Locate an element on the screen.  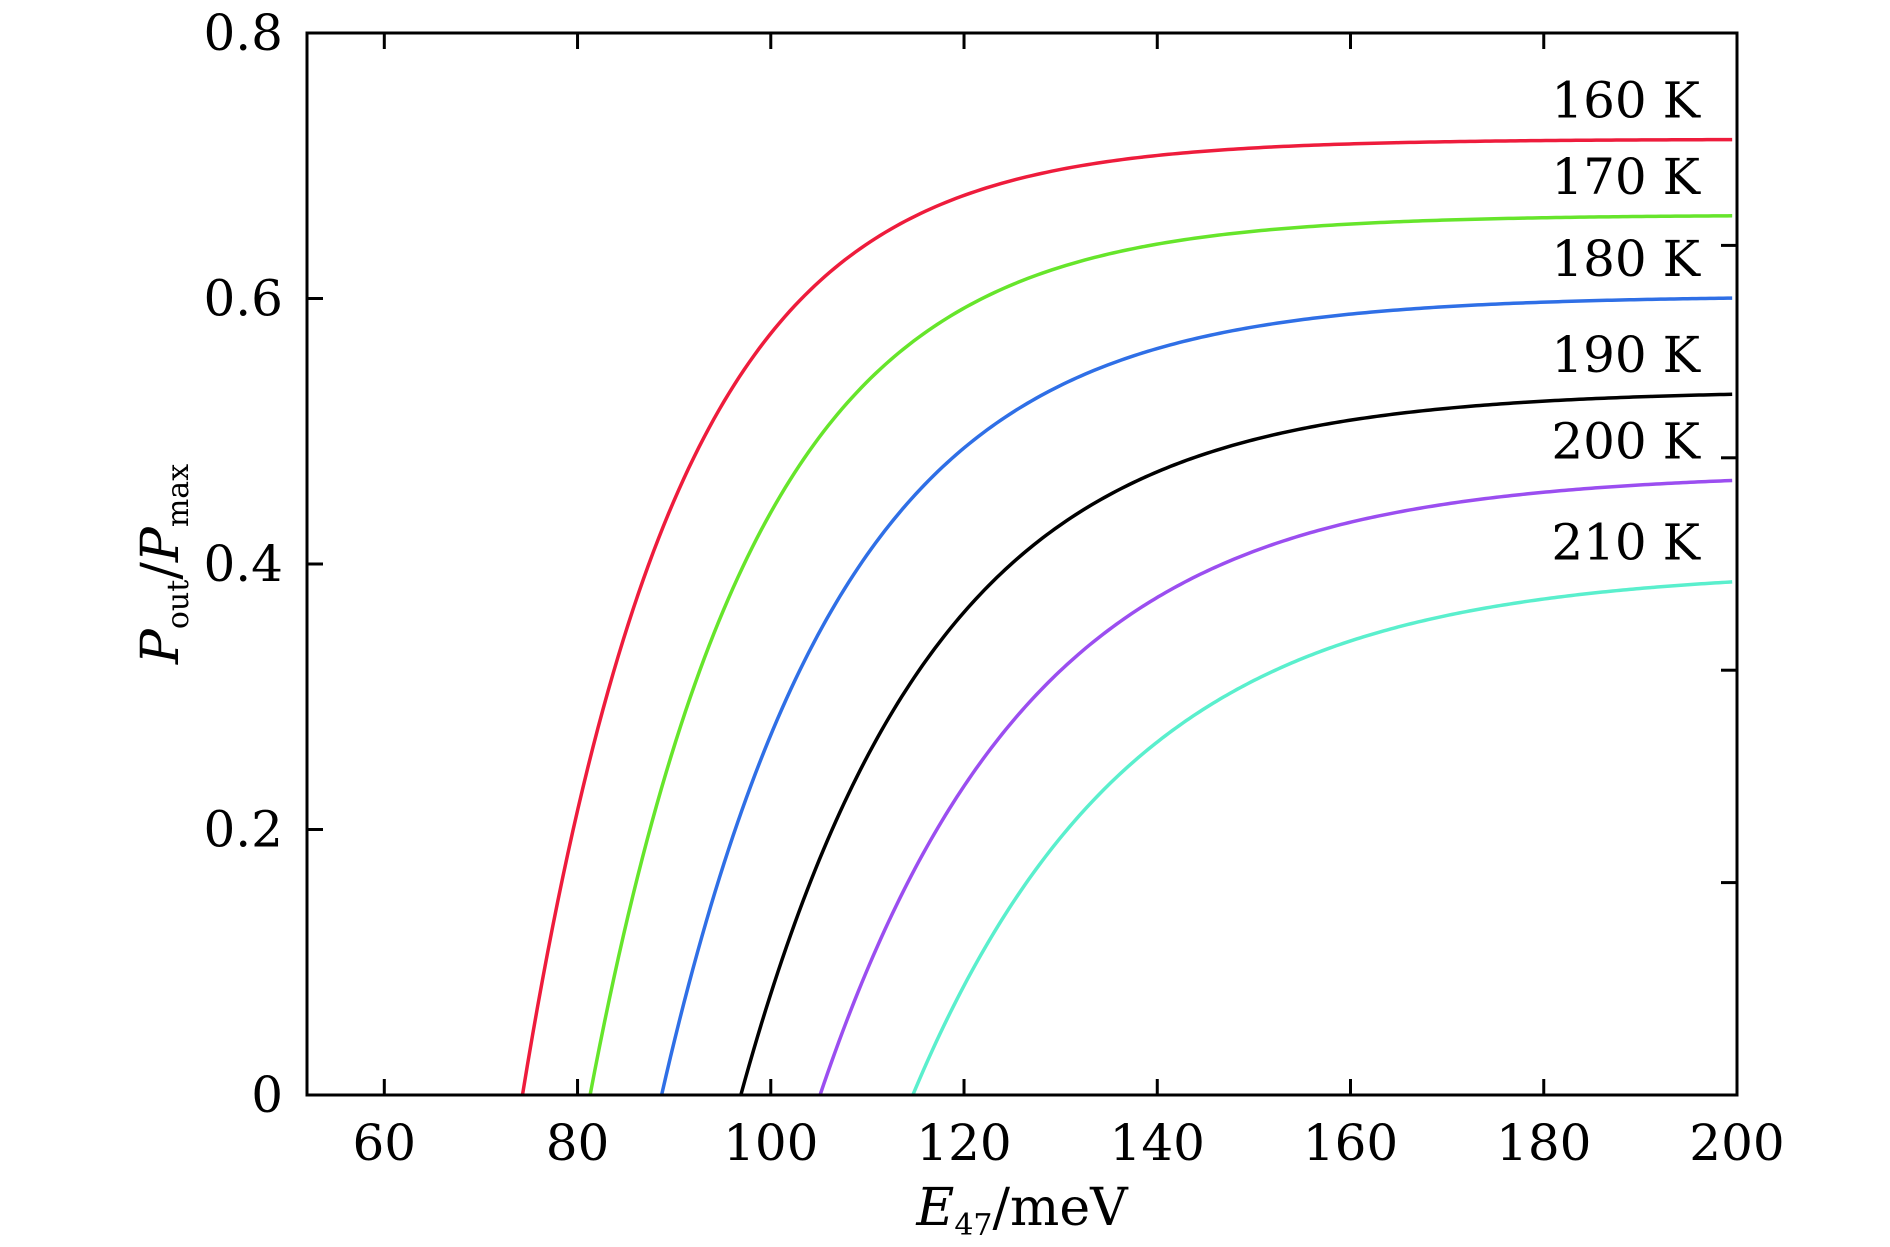
y-tick-label-0.8: 0.8 is located at coordinates (243, 33).